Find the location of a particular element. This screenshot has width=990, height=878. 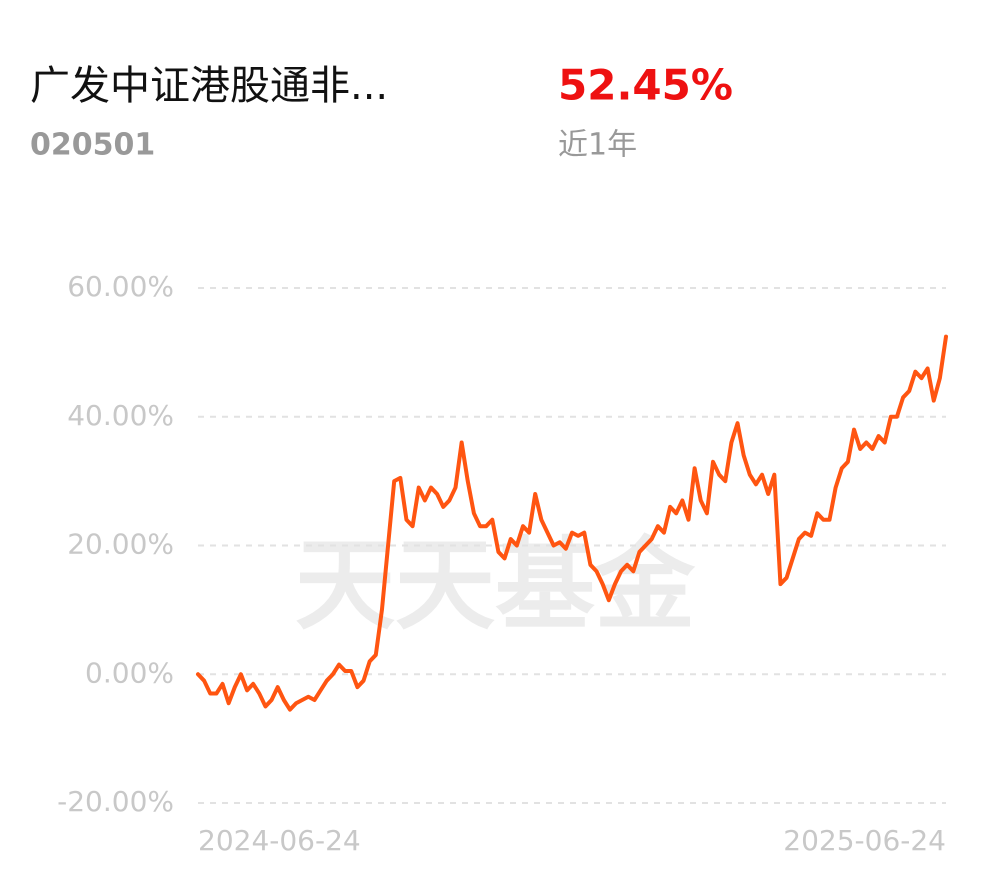

return-period: 近1年 is located at coordinates (597, 145).